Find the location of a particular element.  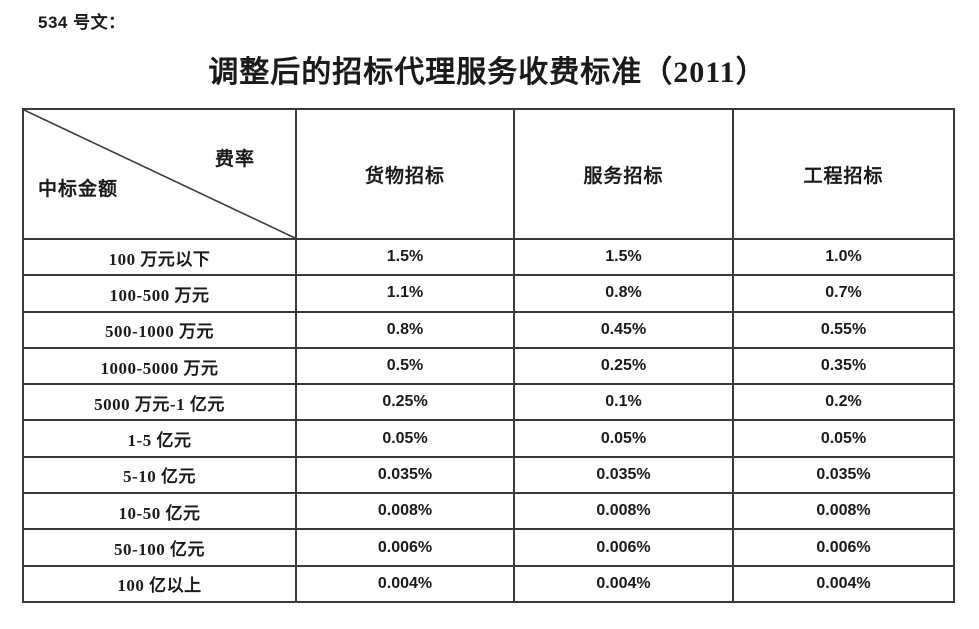

rate-cell: 0.1% is located at coordinates (623, 402).